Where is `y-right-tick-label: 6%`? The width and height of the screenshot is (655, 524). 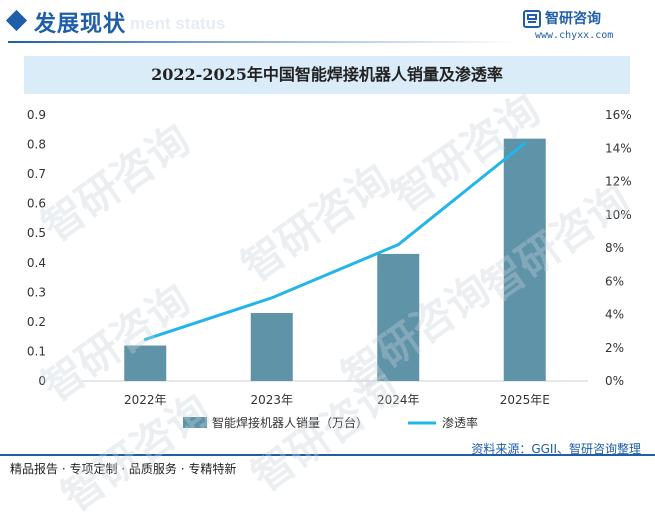
y-right-tick-label: 6% is located at coordinates (614, 281).